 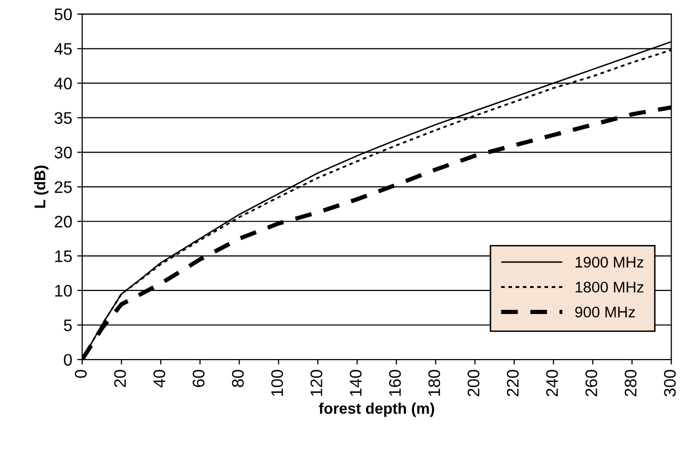 What do you see at coordinates (80, 374) in the screenshot?
I see `x-tick-label: 0` at bounding box center [80, 374].